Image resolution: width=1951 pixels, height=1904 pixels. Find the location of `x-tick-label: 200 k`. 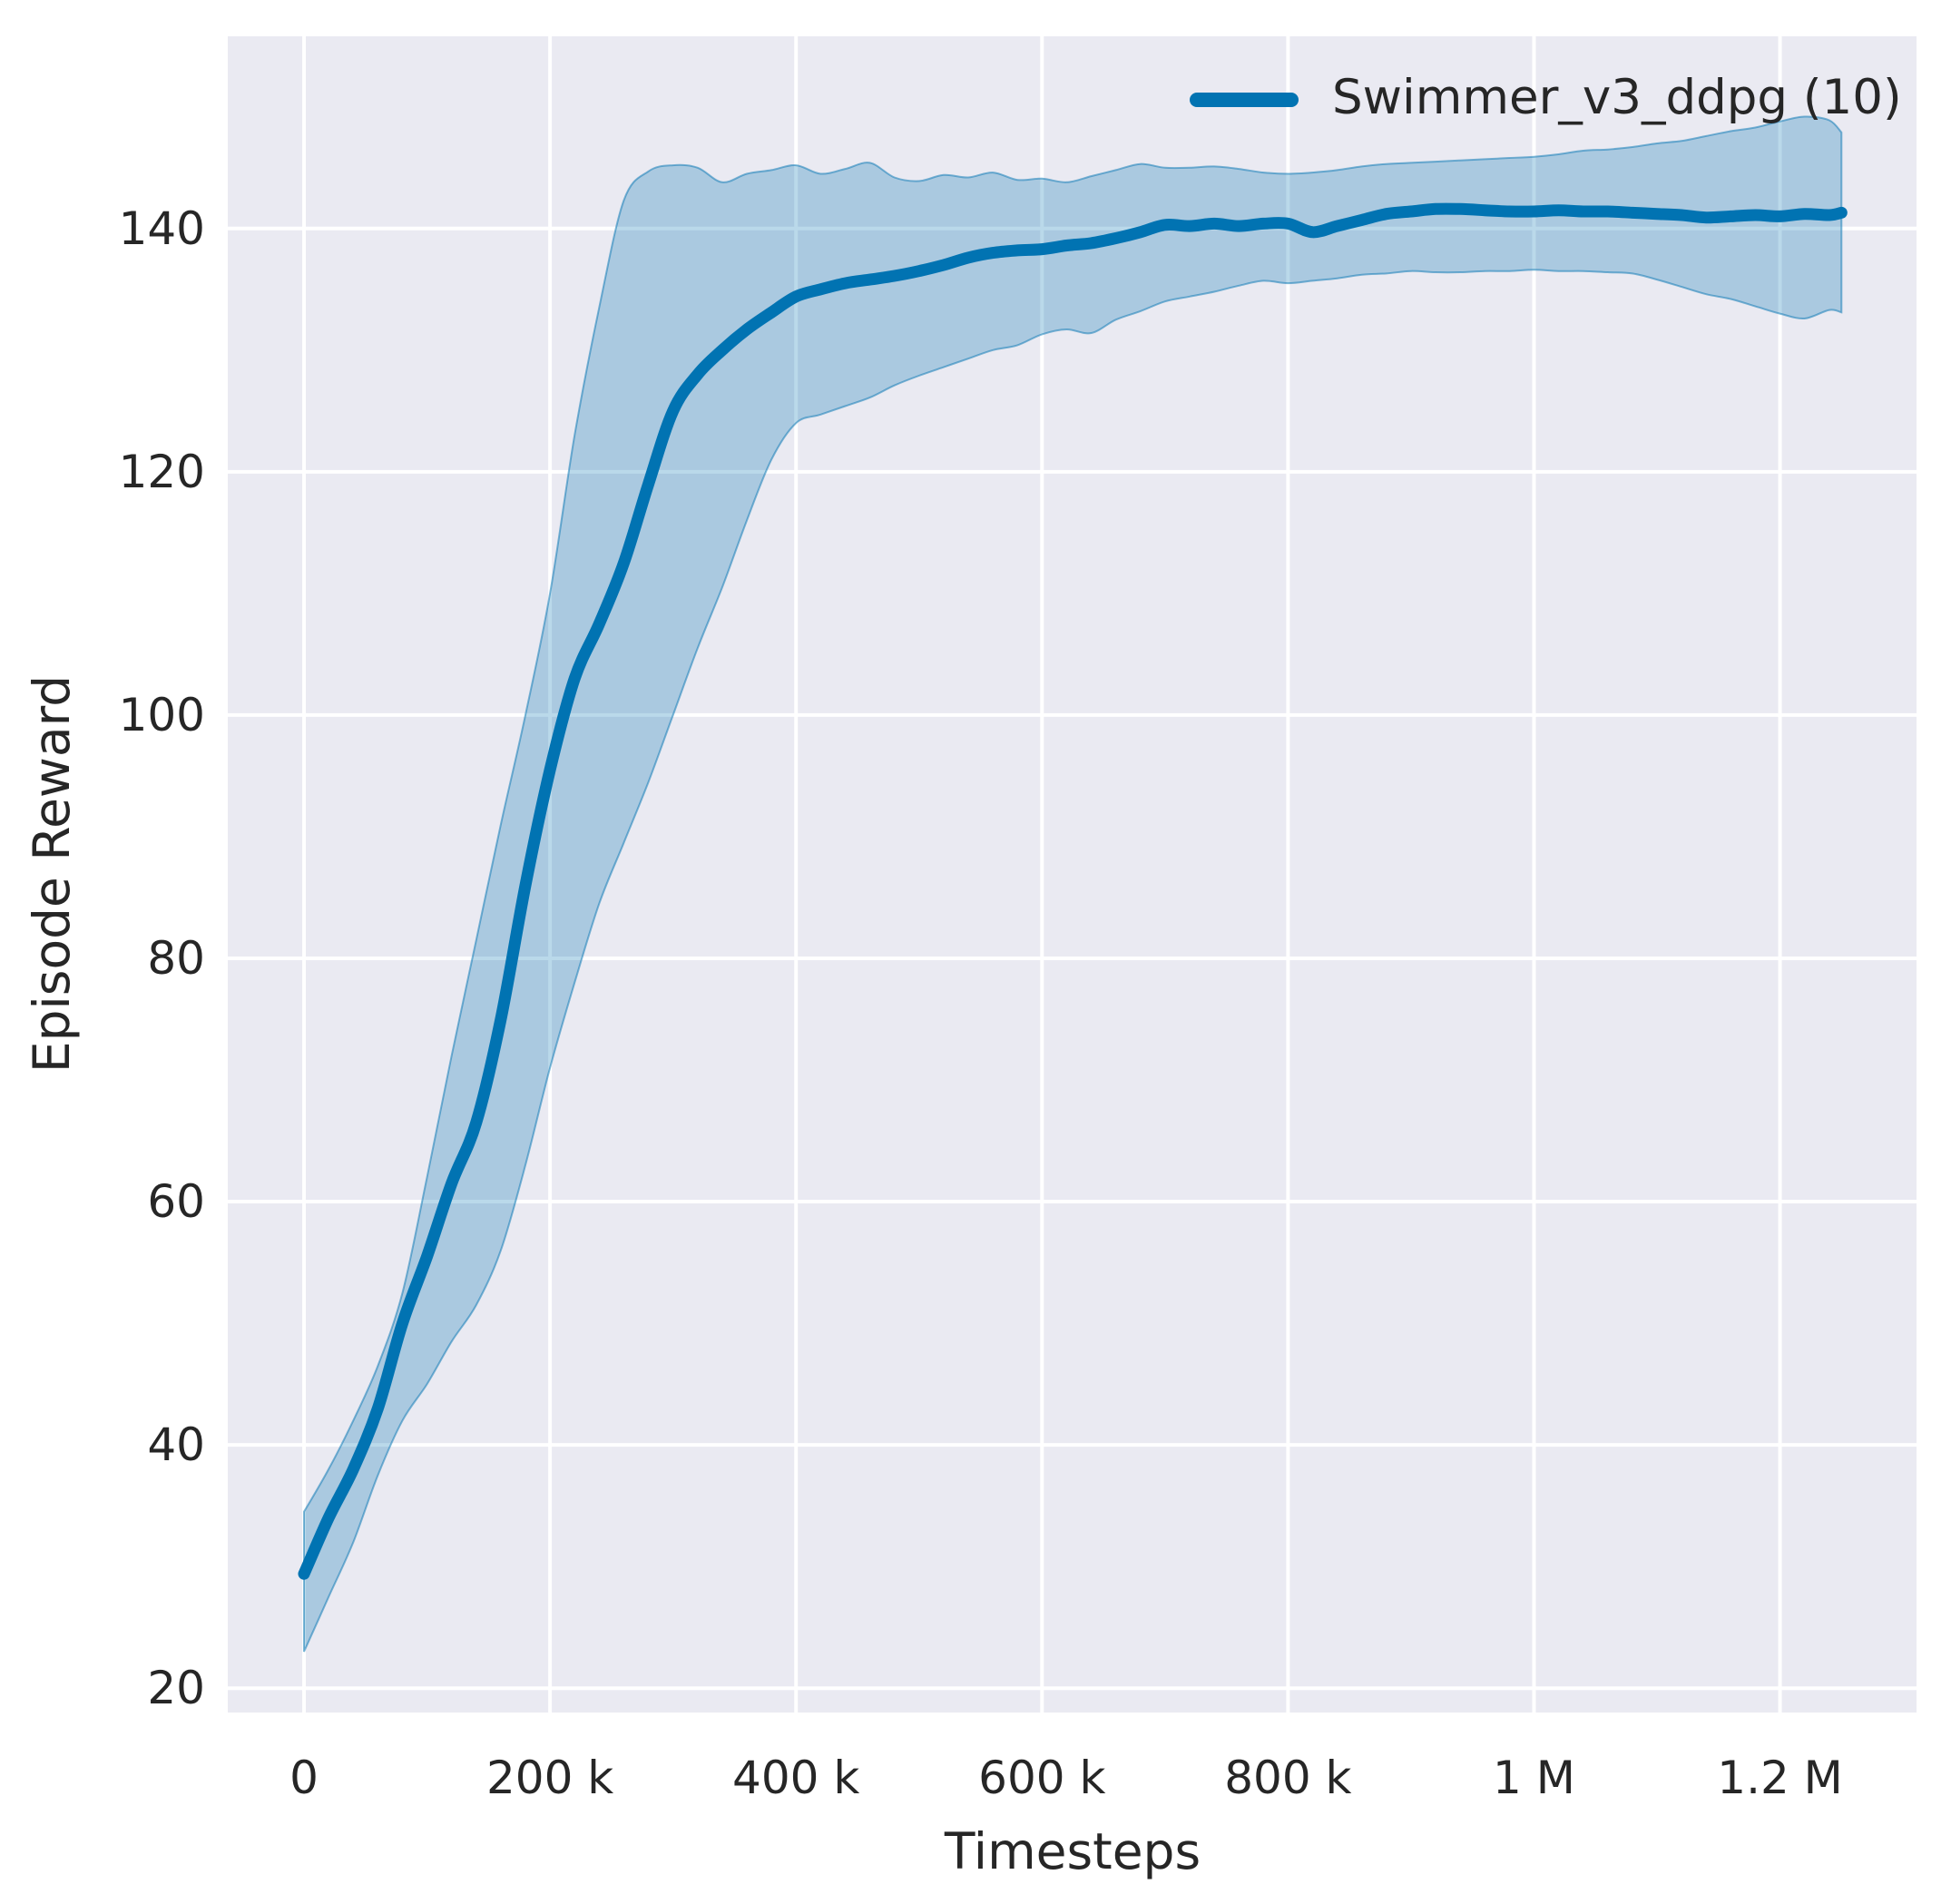

x-tick-label: 200 k is located at coordinates (550, 1778).